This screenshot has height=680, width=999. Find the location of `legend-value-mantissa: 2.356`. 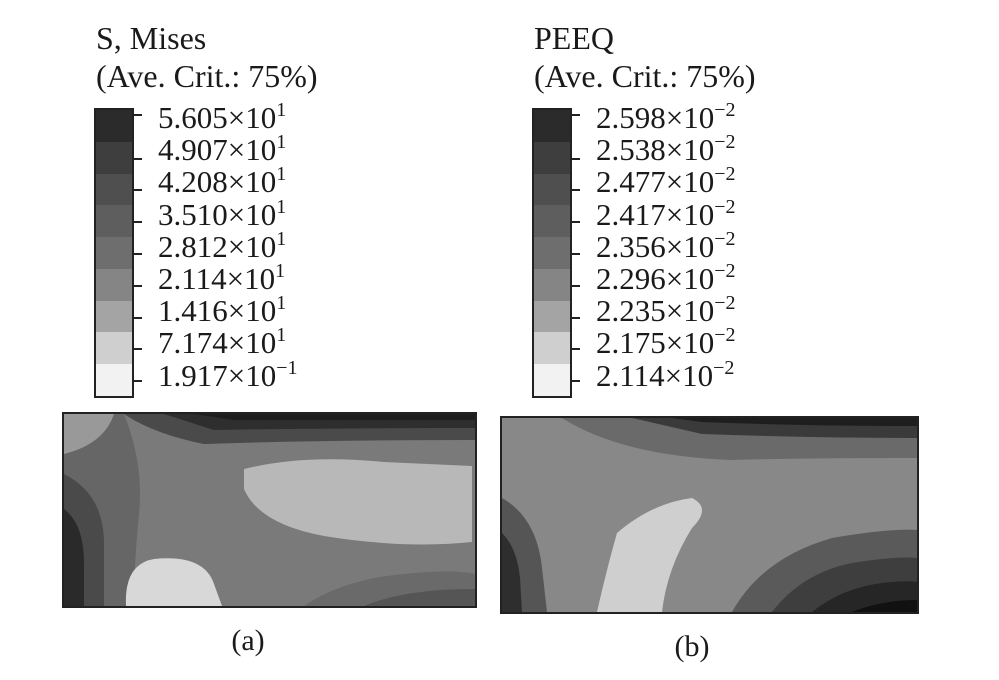

legend-value-mantissa: 2.356 is located at coordinates (631, 246).